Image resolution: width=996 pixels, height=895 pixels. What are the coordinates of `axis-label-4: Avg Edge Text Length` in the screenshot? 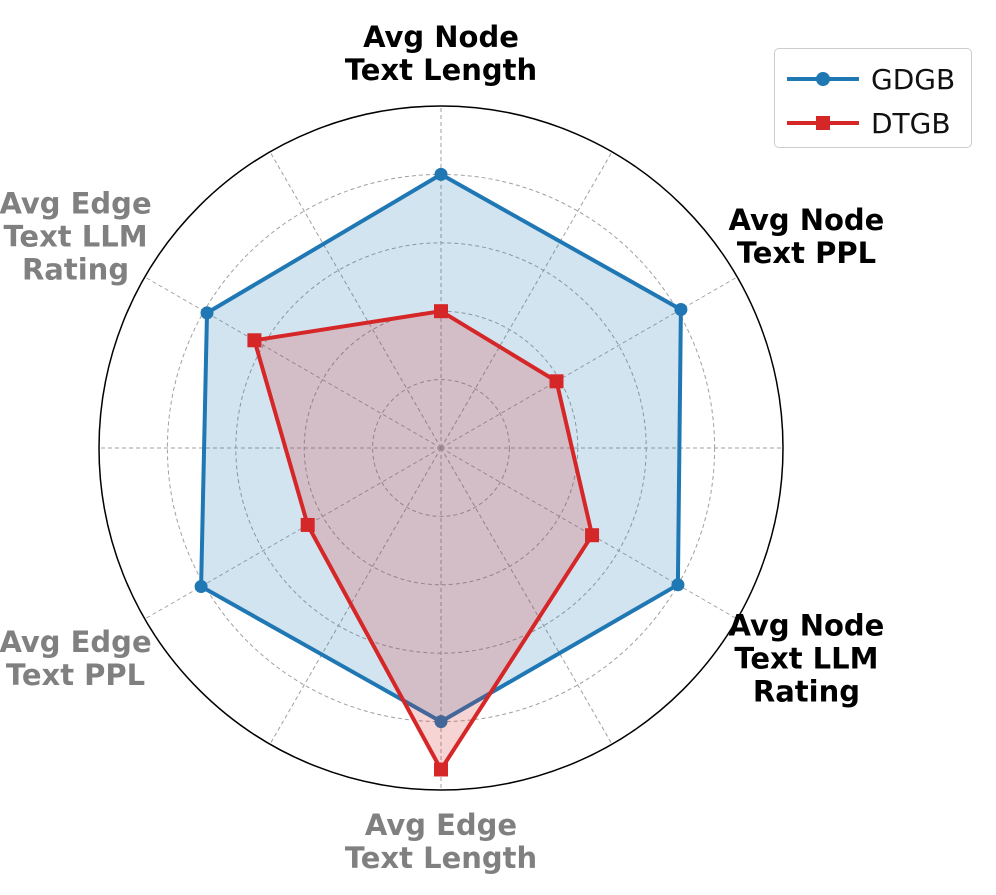 It's located at (441, 841).